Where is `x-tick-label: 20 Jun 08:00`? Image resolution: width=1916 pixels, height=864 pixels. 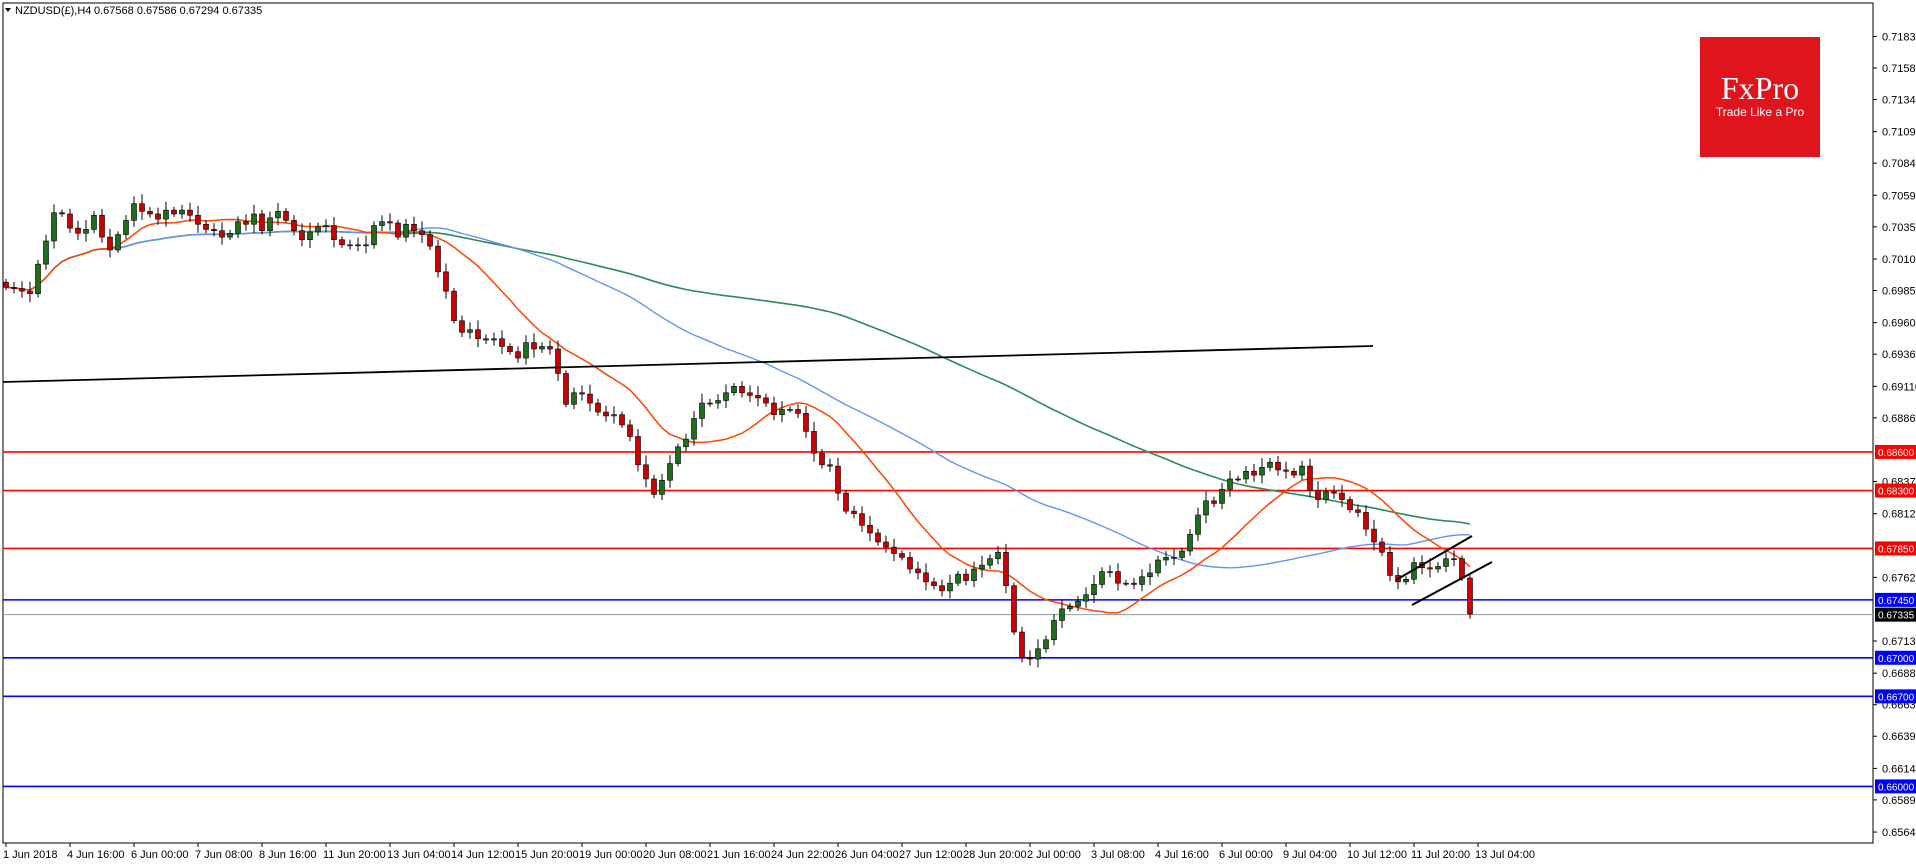
x-tick-label: 20 Jun 08:00 is located at coordinates (675, 855).